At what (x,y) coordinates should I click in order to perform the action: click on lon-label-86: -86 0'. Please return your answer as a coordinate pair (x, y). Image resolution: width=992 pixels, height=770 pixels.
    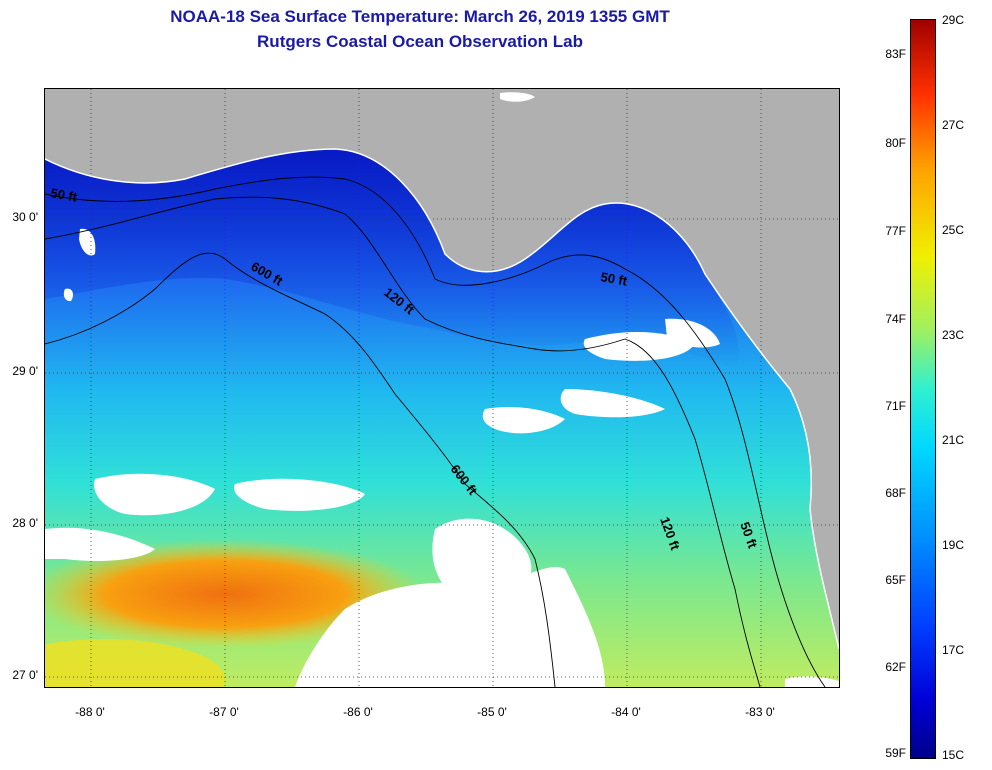
    Looking at the image, I should click on (358, 712).